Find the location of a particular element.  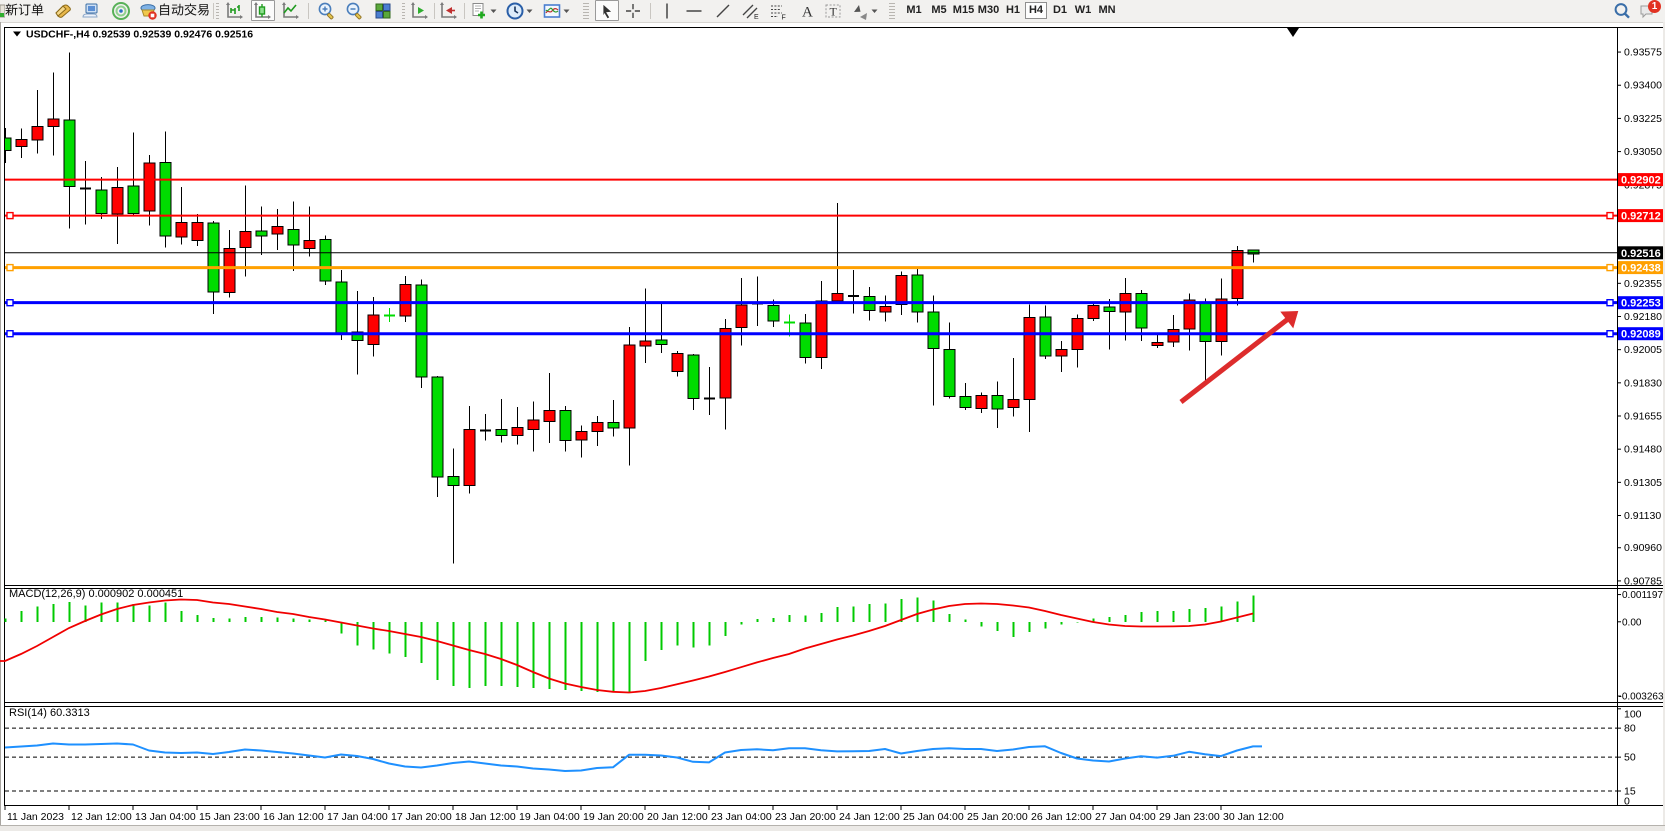

price-tick-label: 0.91655 is located at coordinates (1643, 417).